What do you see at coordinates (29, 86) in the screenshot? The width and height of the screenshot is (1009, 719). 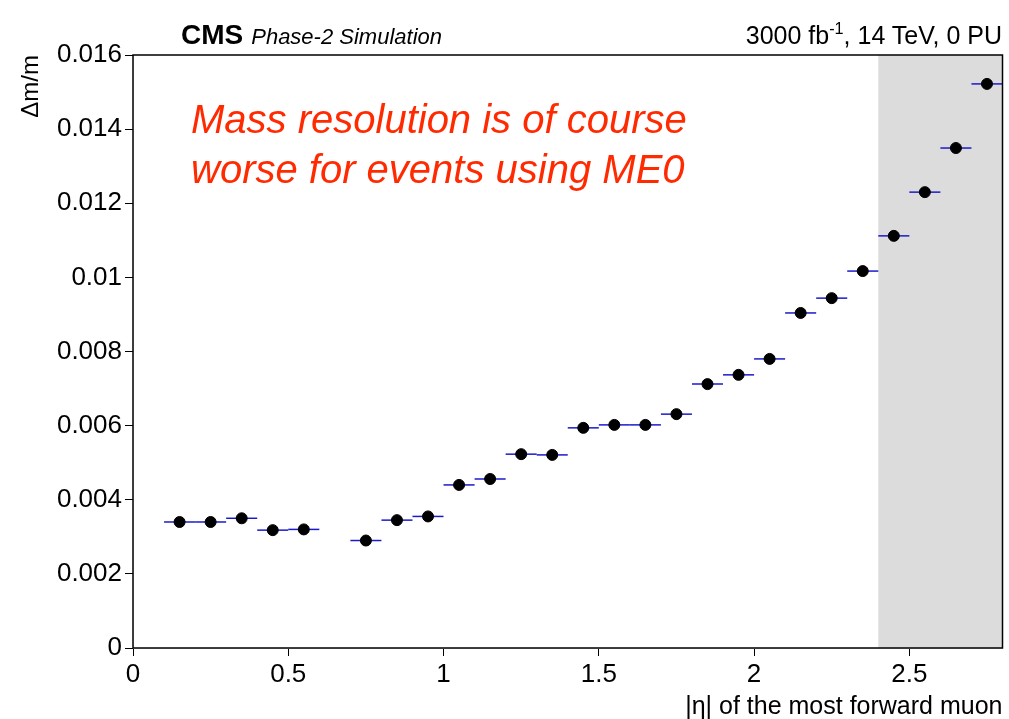 I see `y-axis-title: Δm/m` at bounding box center [29, 86].